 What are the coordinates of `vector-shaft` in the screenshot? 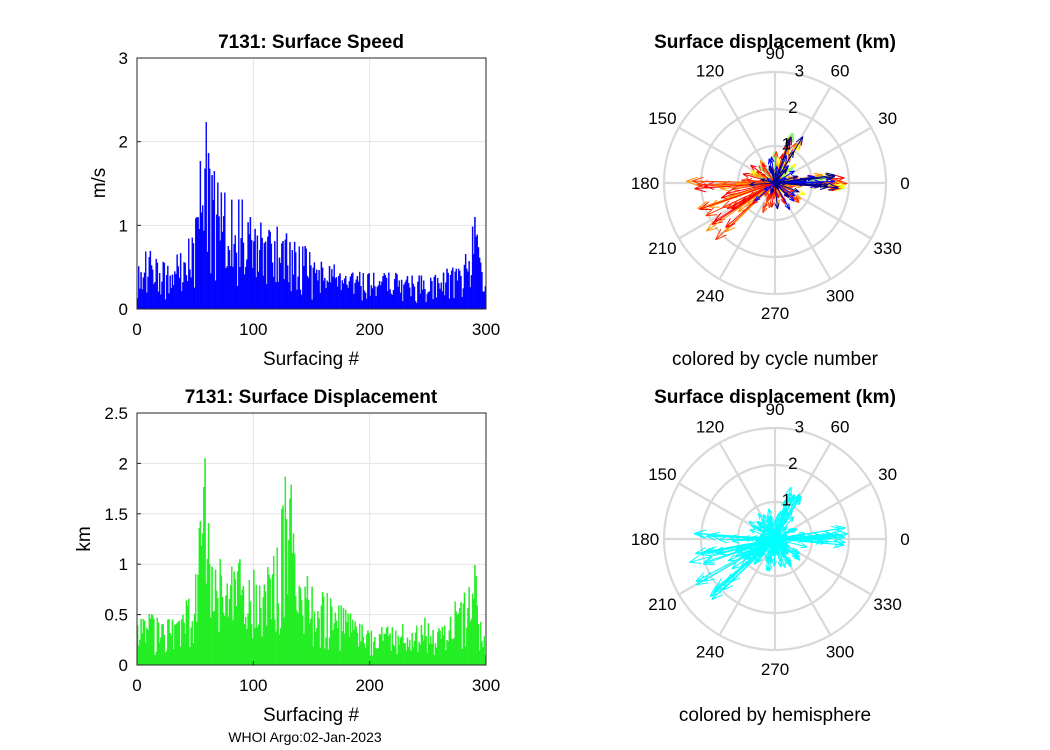 It's located at (759, 538).